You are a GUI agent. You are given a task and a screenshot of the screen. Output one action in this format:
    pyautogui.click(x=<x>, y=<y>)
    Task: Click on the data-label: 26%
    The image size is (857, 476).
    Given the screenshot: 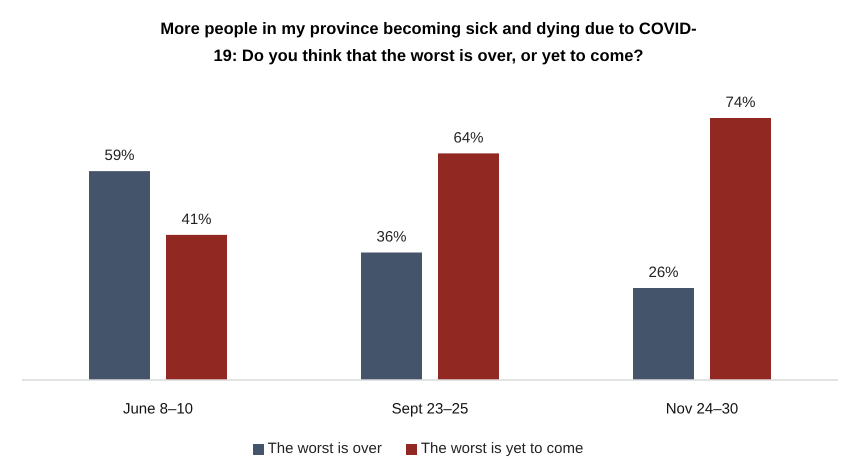 What is the action you would take?
    pyautogui.click(x=663, y=272)
    